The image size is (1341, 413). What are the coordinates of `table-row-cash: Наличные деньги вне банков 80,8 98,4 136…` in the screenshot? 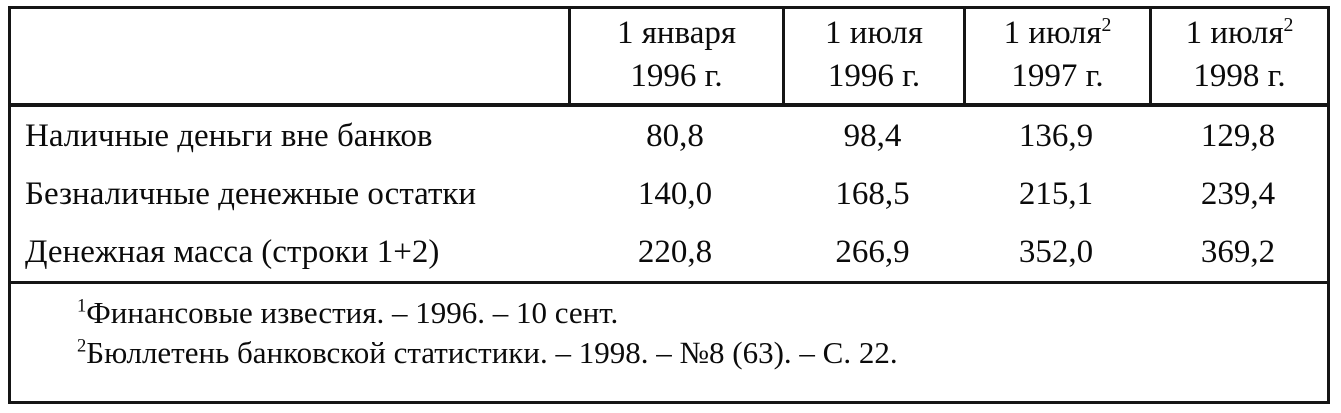 It's located at (669, 136).